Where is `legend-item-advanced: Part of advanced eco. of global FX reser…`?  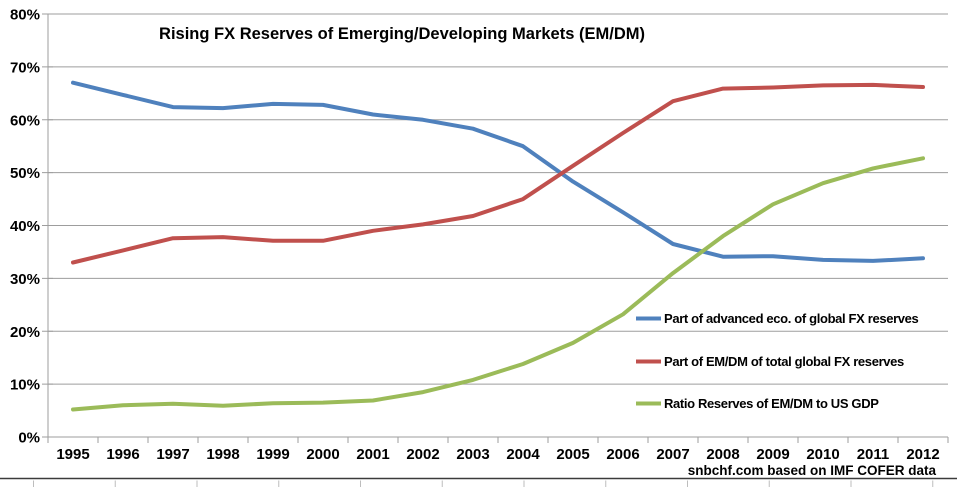
legend-item-advanced: Part of advanced eco. of global FX reser… is located at coordinates (777, 318).